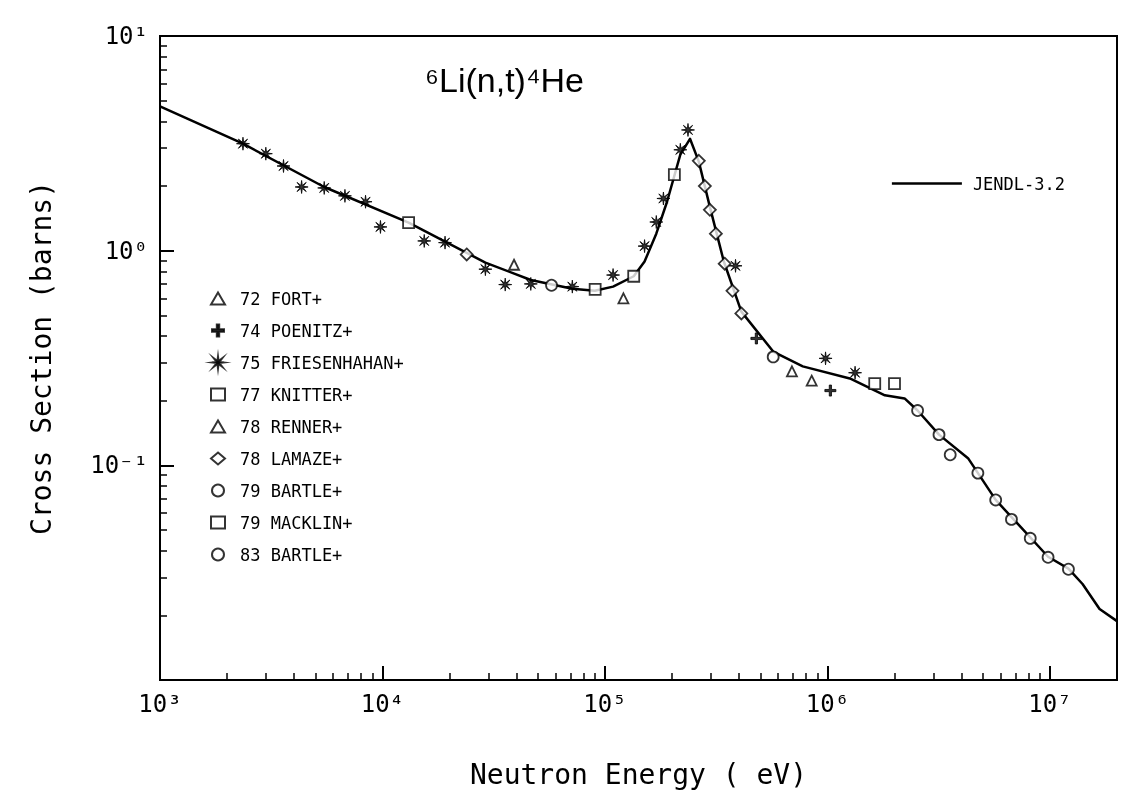  Describe the element at coordinates (281, 298) in the screenshot. I see `legend-label: 72 FORT+` at that location.